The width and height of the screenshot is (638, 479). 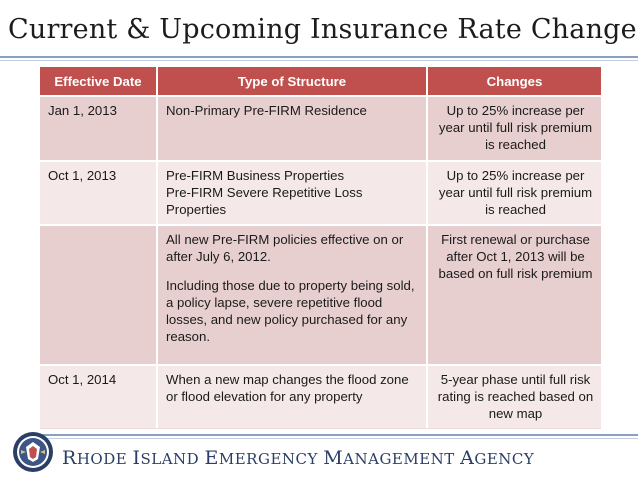 I want to click on agency-word: ISLAND, so click(x=166, y=458).